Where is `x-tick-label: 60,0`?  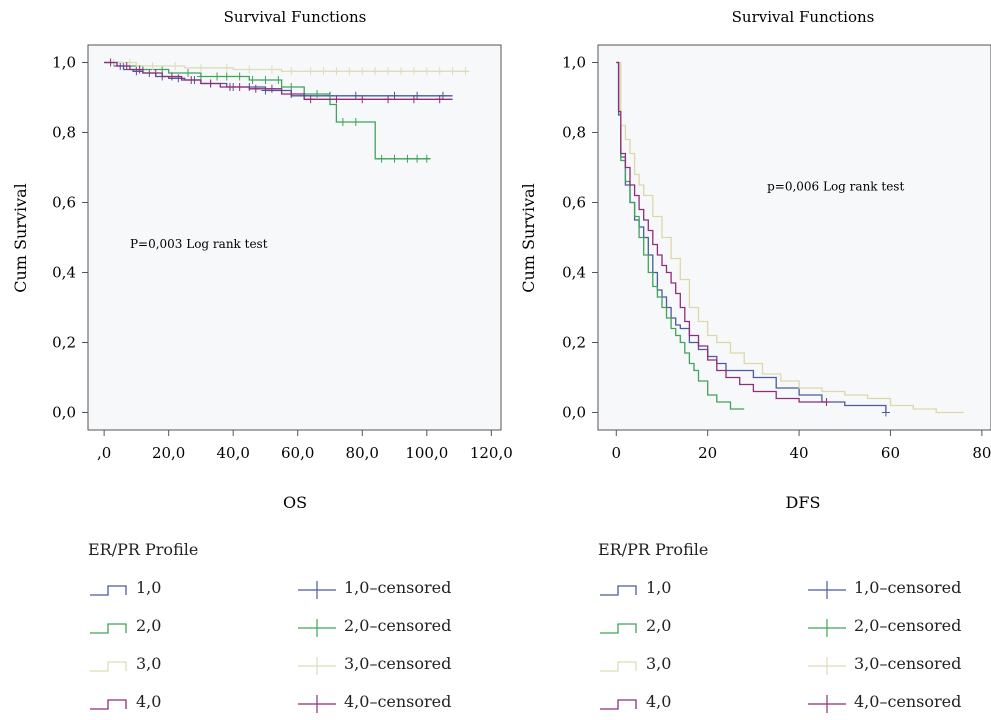 x-tick-label: 60,0 is located at coordinates (297, 453).